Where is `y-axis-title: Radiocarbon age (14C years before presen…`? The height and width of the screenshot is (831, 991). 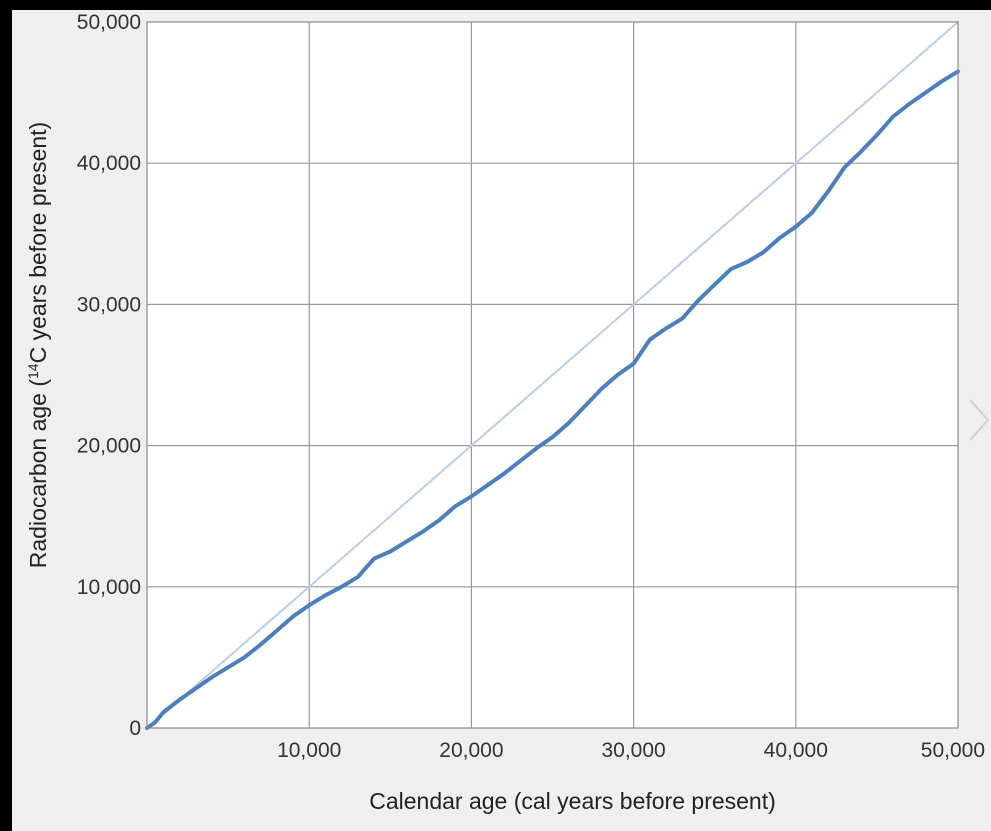
y-axis-title: Radiocarbon age (14C years before presen… is located at coordinates (38, 345).